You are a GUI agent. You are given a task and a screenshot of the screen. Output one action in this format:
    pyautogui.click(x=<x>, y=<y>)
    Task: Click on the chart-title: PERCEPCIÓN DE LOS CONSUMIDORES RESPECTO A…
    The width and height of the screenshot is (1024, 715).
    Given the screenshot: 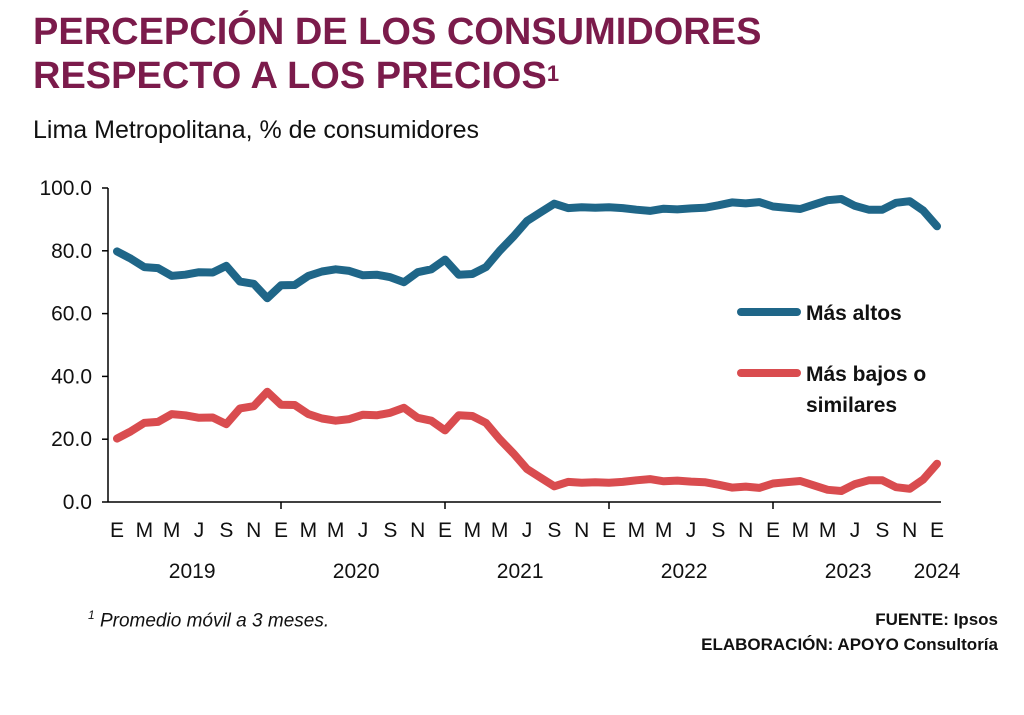 What is the action you would take?
    pyautogui.click(x=397, y=54)
    